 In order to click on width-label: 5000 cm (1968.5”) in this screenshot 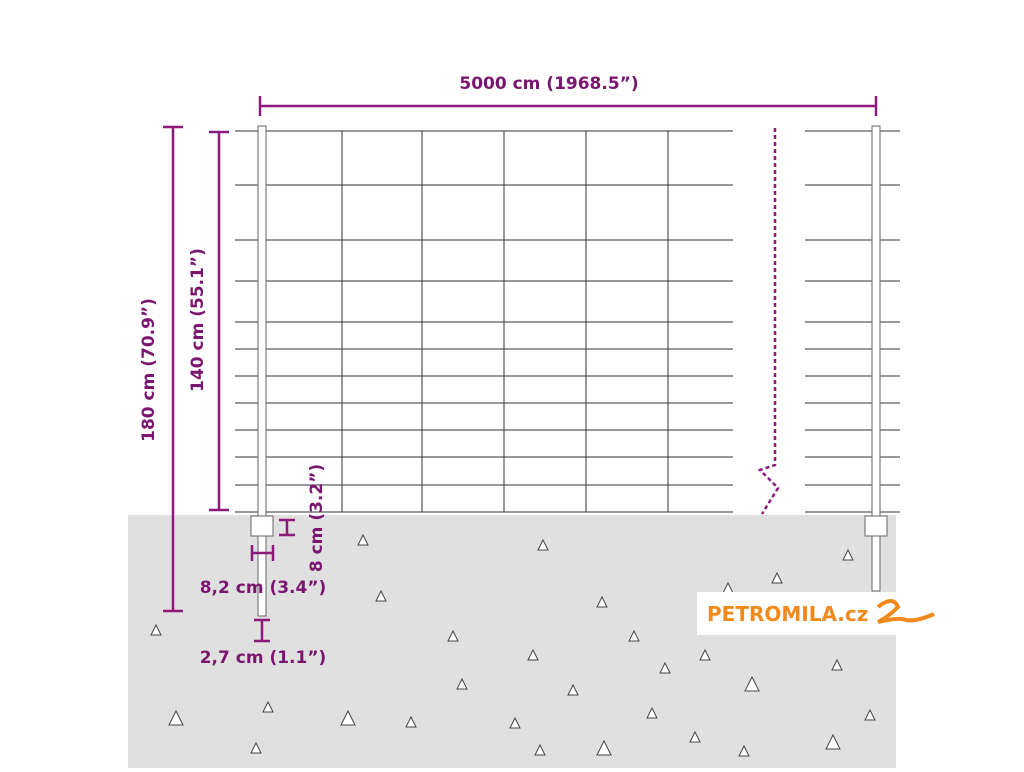, I will do `click(548, 84)`.